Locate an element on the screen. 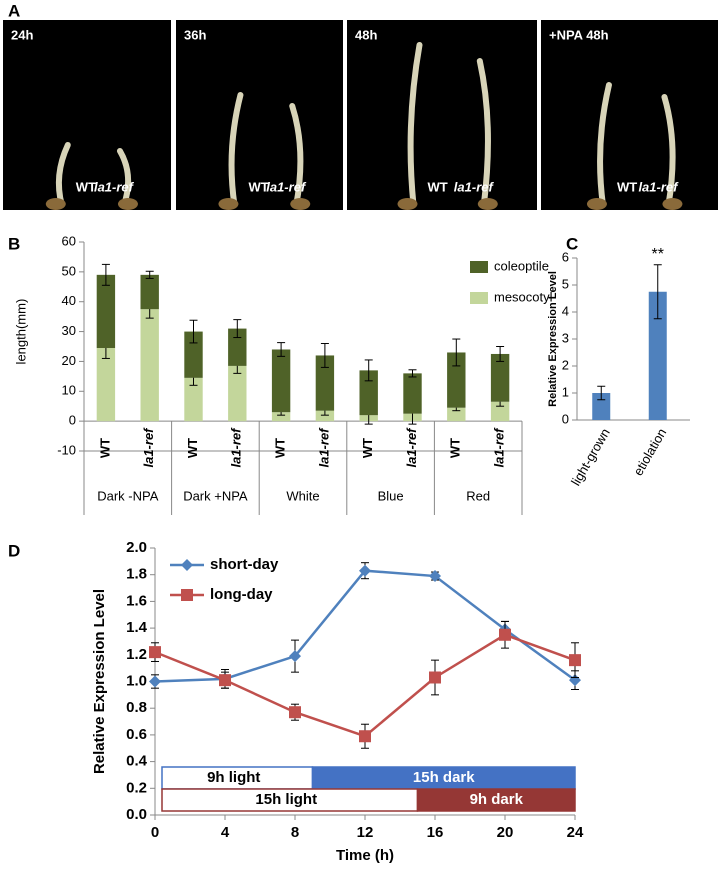 This screenshot has width=722, height=871. y-tick-label: 1 is located at coordinates (565, 391).